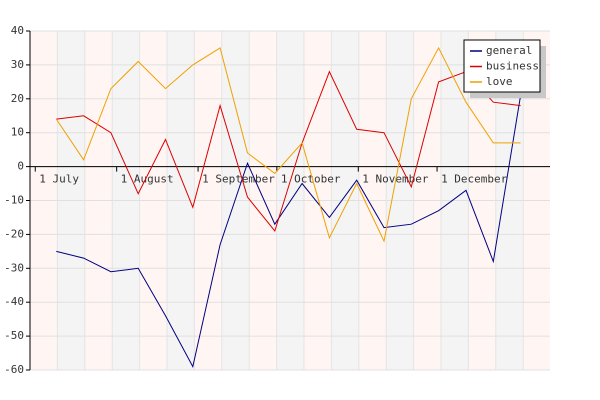 The width and height of the screenshot is (600, 400). Describe the element at coordinates (14, 200) in the screenshot. I see `y-tick-label: -10` at that location.